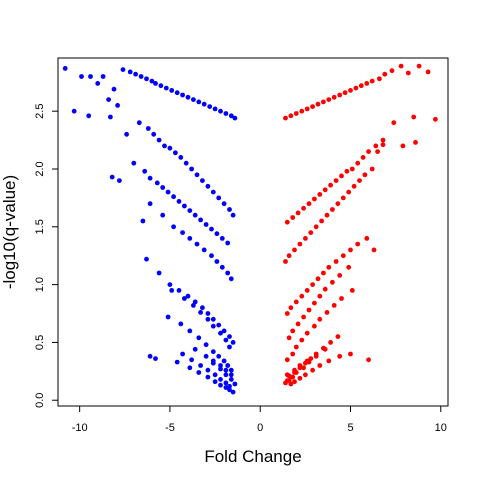 This screenshot has height=480, width=480. What do you see at coordinates (260, 428) in the screenshot?
I see `x-tick-label: 0` at bounding box center [260, 428].